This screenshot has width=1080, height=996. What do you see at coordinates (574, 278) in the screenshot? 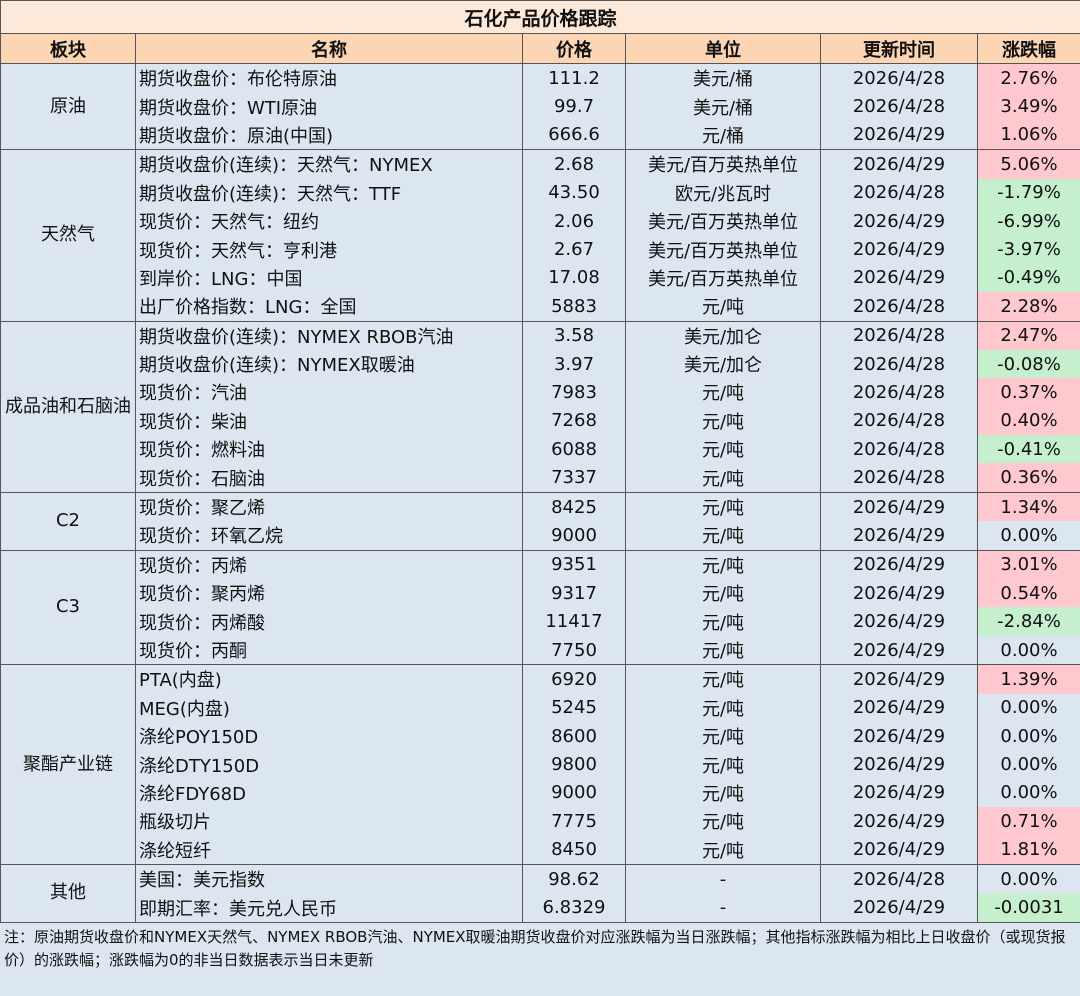
I see `price-cell: 17.08` at bounding box center [574, 278].